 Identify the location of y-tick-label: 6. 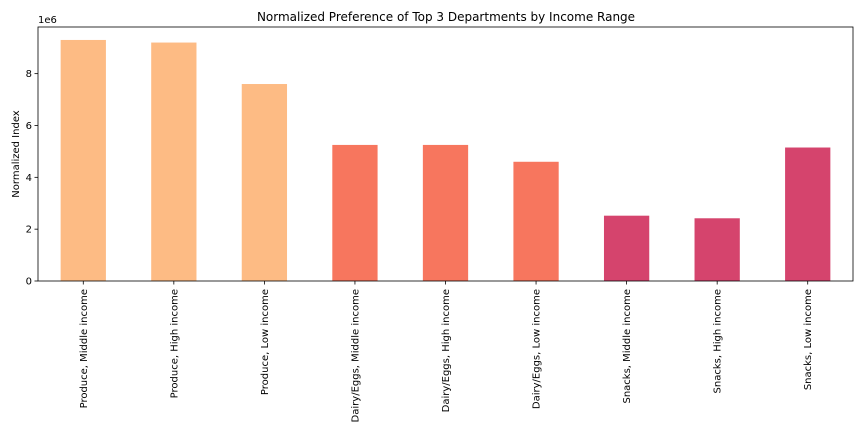
(29, 126).